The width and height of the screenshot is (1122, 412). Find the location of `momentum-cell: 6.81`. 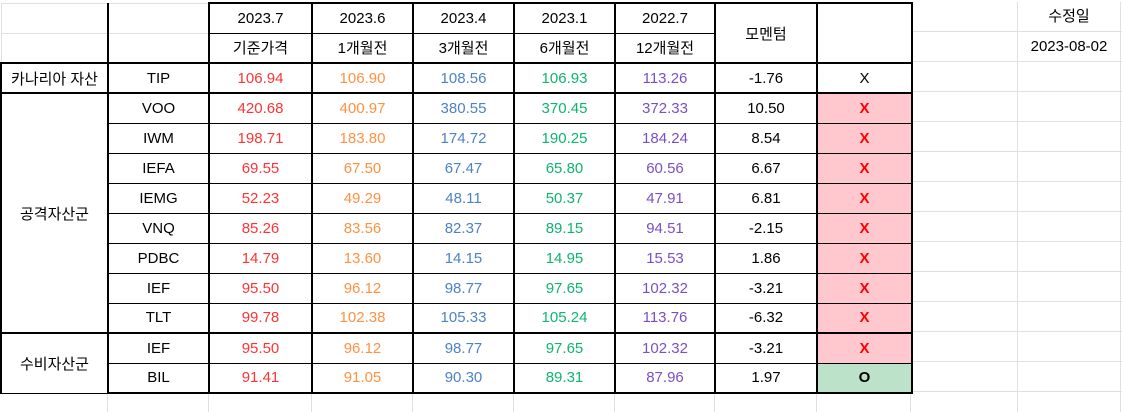

momentum-cell: 6.81 is located at coordinates (766, 198).